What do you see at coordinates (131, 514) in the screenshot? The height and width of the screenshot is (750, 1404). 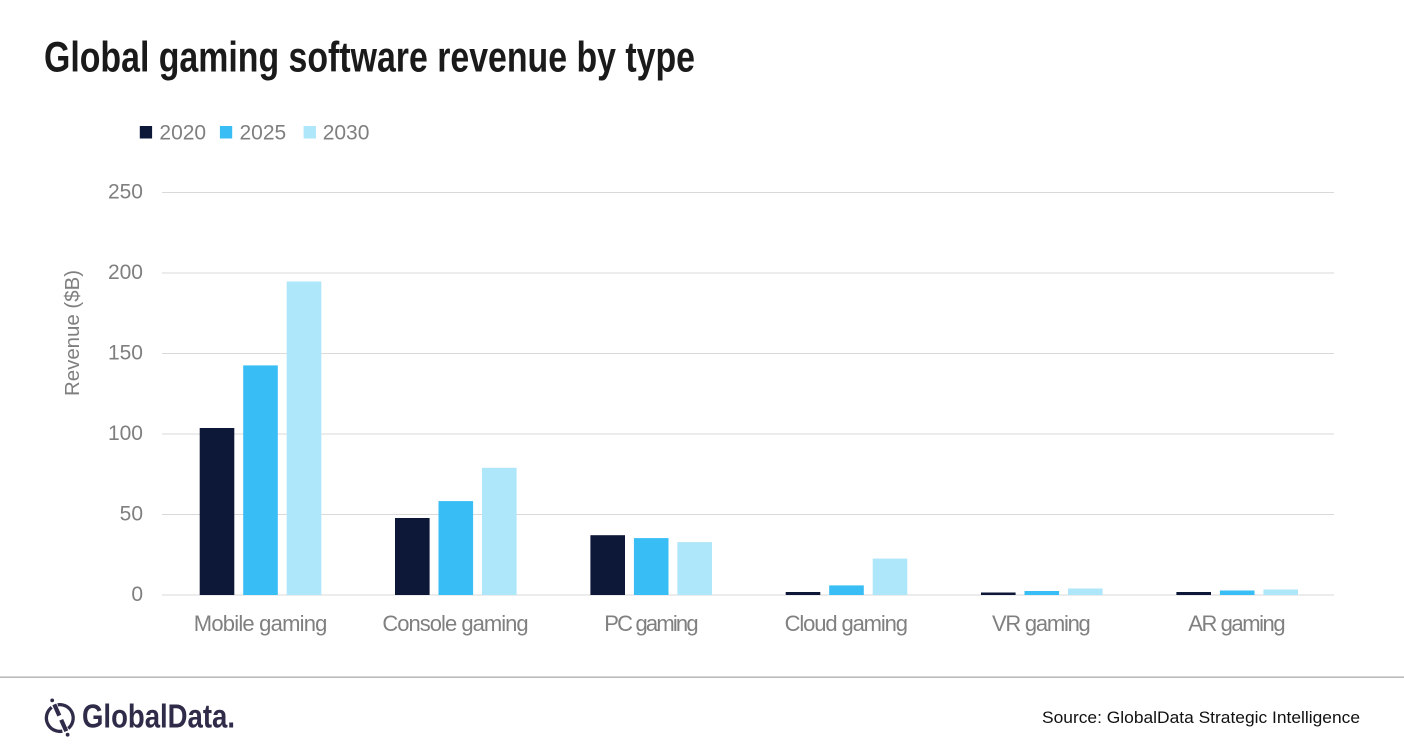 I see `svg-text: 50` at bounding box center [131, 514].